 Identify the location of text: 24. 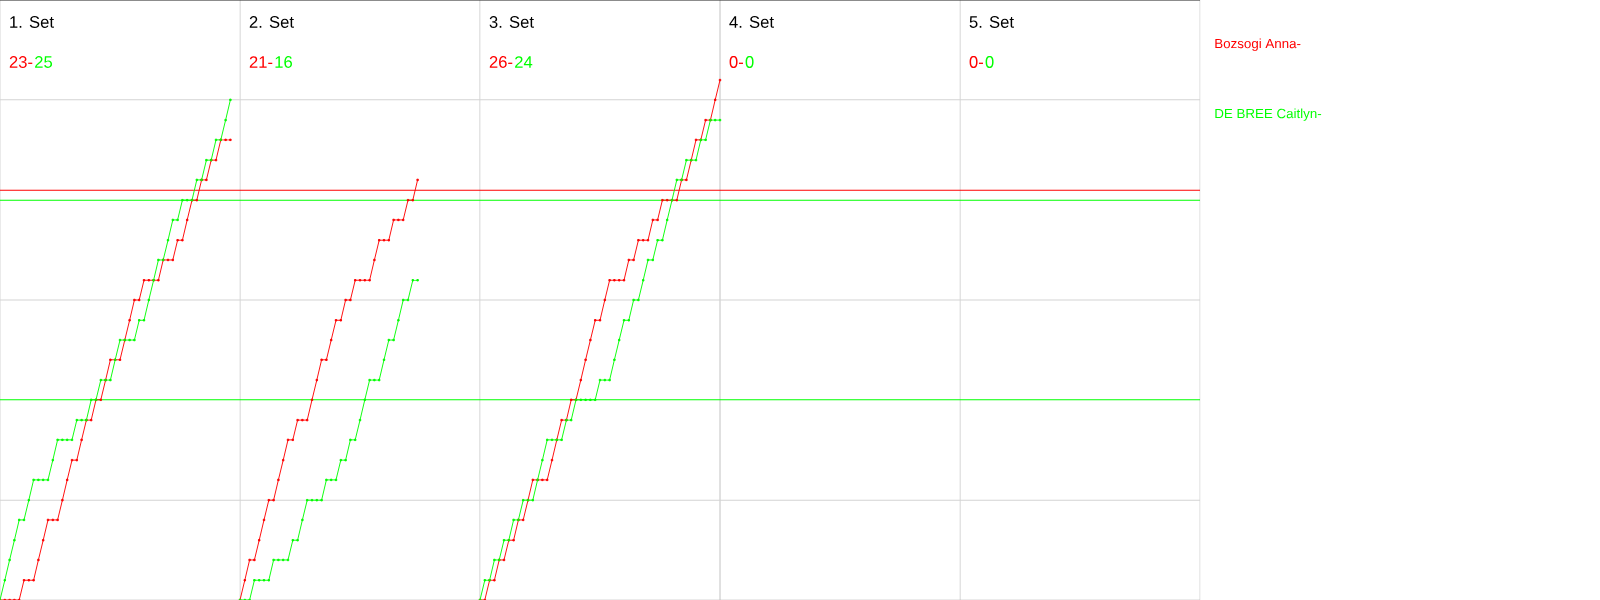
(524, 62).